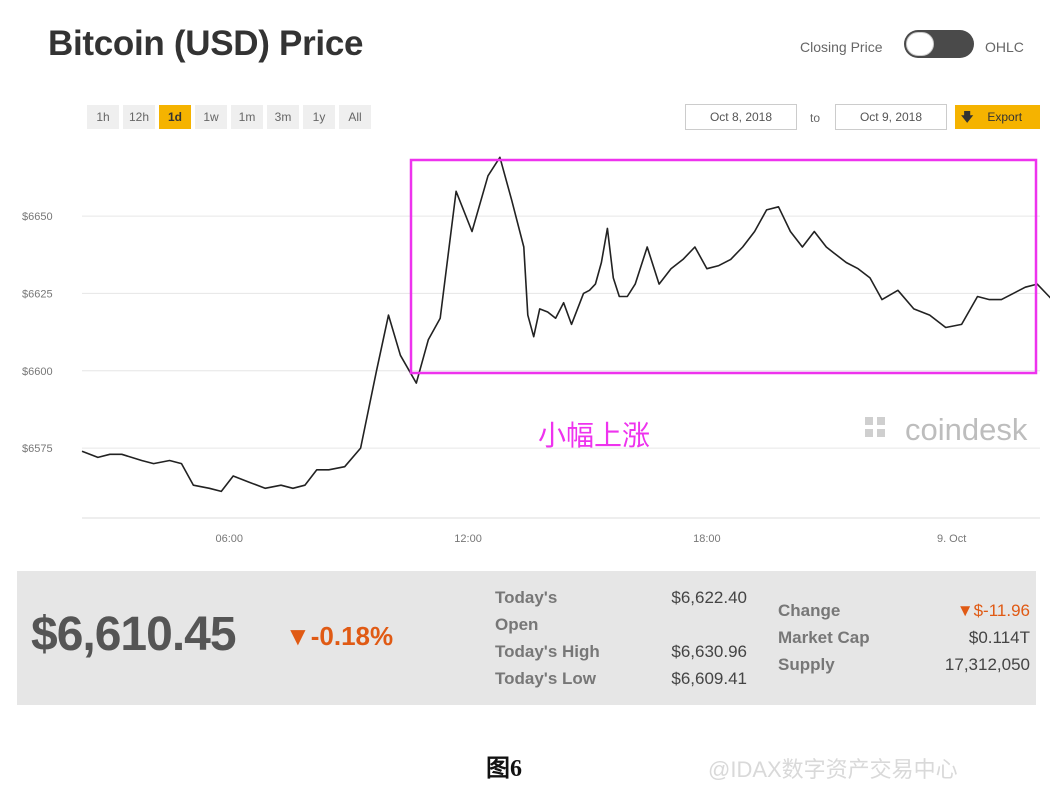 The width and height of the screenshot is (1050, 790). Describe the element at coordinates (103, 117) in the screenshot. I see `range-button-1h: 1h` at that location.